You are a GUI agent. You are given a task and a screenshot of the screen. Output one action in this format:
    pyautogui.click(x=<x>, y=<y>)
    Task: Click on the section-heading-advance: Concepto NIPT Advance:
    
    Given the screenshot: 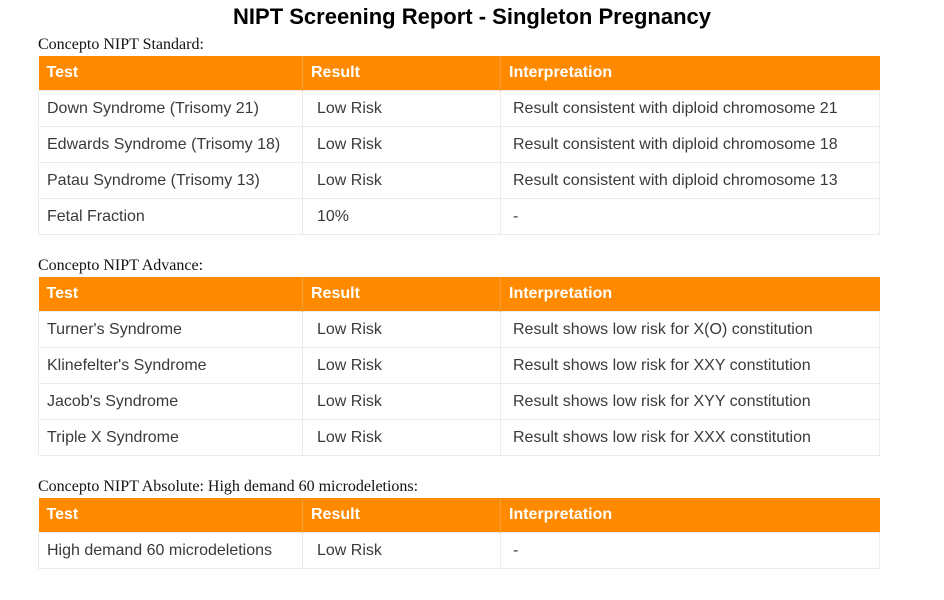 What is the action you would take?
    pyautogui.click(x=121, y=265)
    